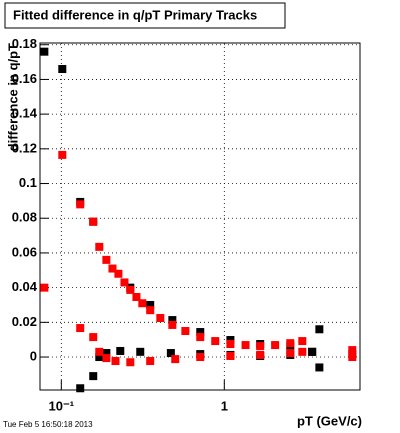  Describe the element at coordinates (28, 182) in the screenshot. I see `y-tick-label: 0.1` at that location.